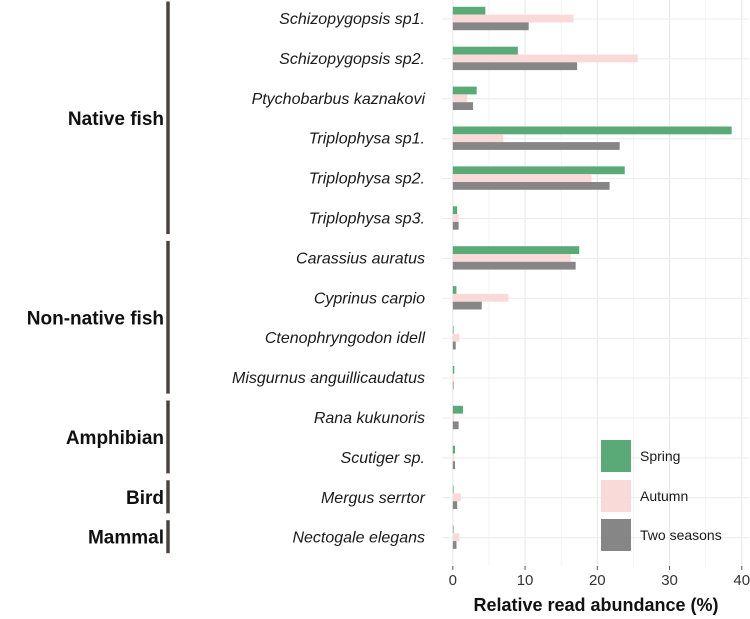 The width and height of the screenshot is (750, 619). I want to click on group-label: Amphibian, so click(115, 438).